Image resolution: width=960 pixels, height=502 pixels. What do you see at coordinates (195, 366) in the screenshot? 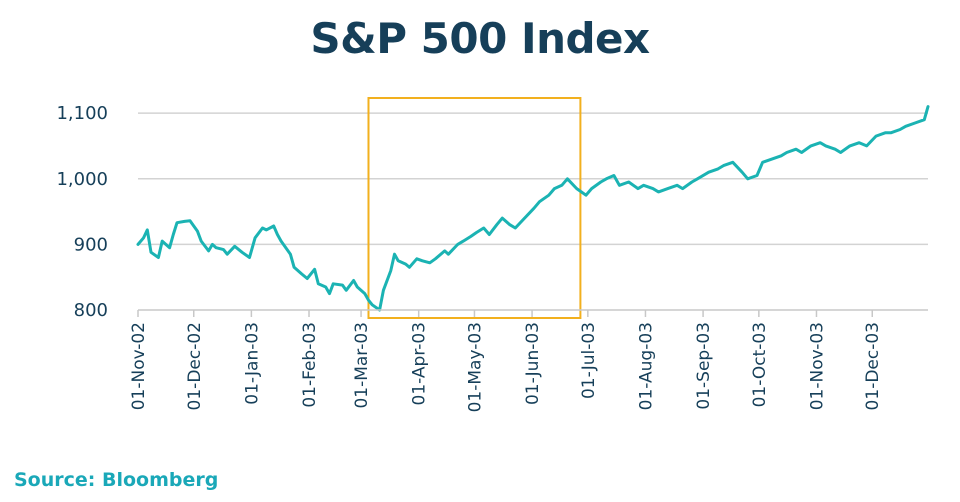
I see `x-tick-label: 01-Dec-02` at bounding box center [195, 366].